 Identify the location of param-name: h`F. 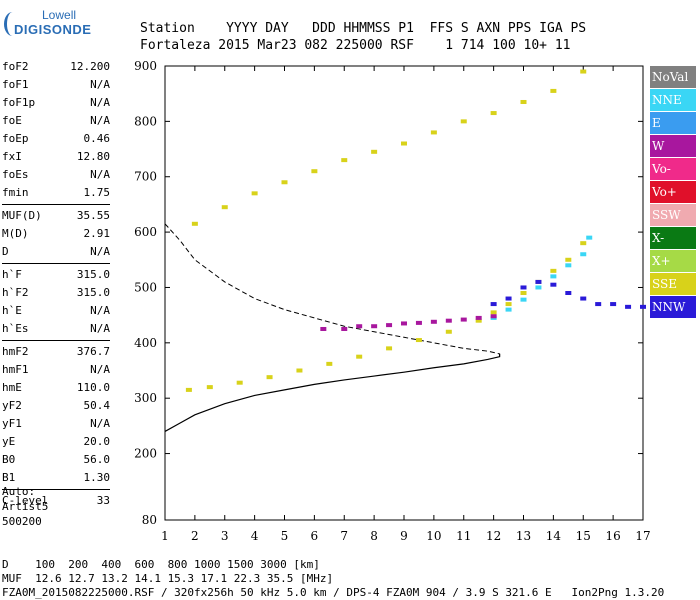
(12, 274).